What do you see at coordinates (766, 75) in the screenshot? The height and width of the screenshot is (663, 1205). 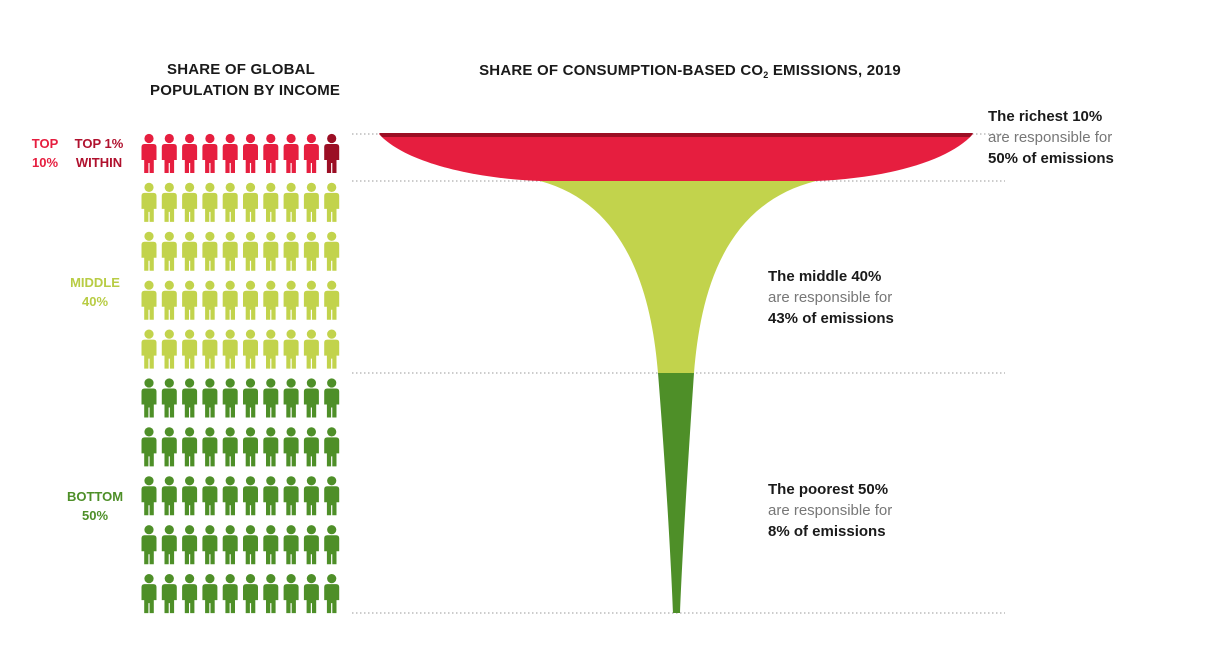 I see `emissions-heading-subscript: 2` at bounding box center [766, 75].